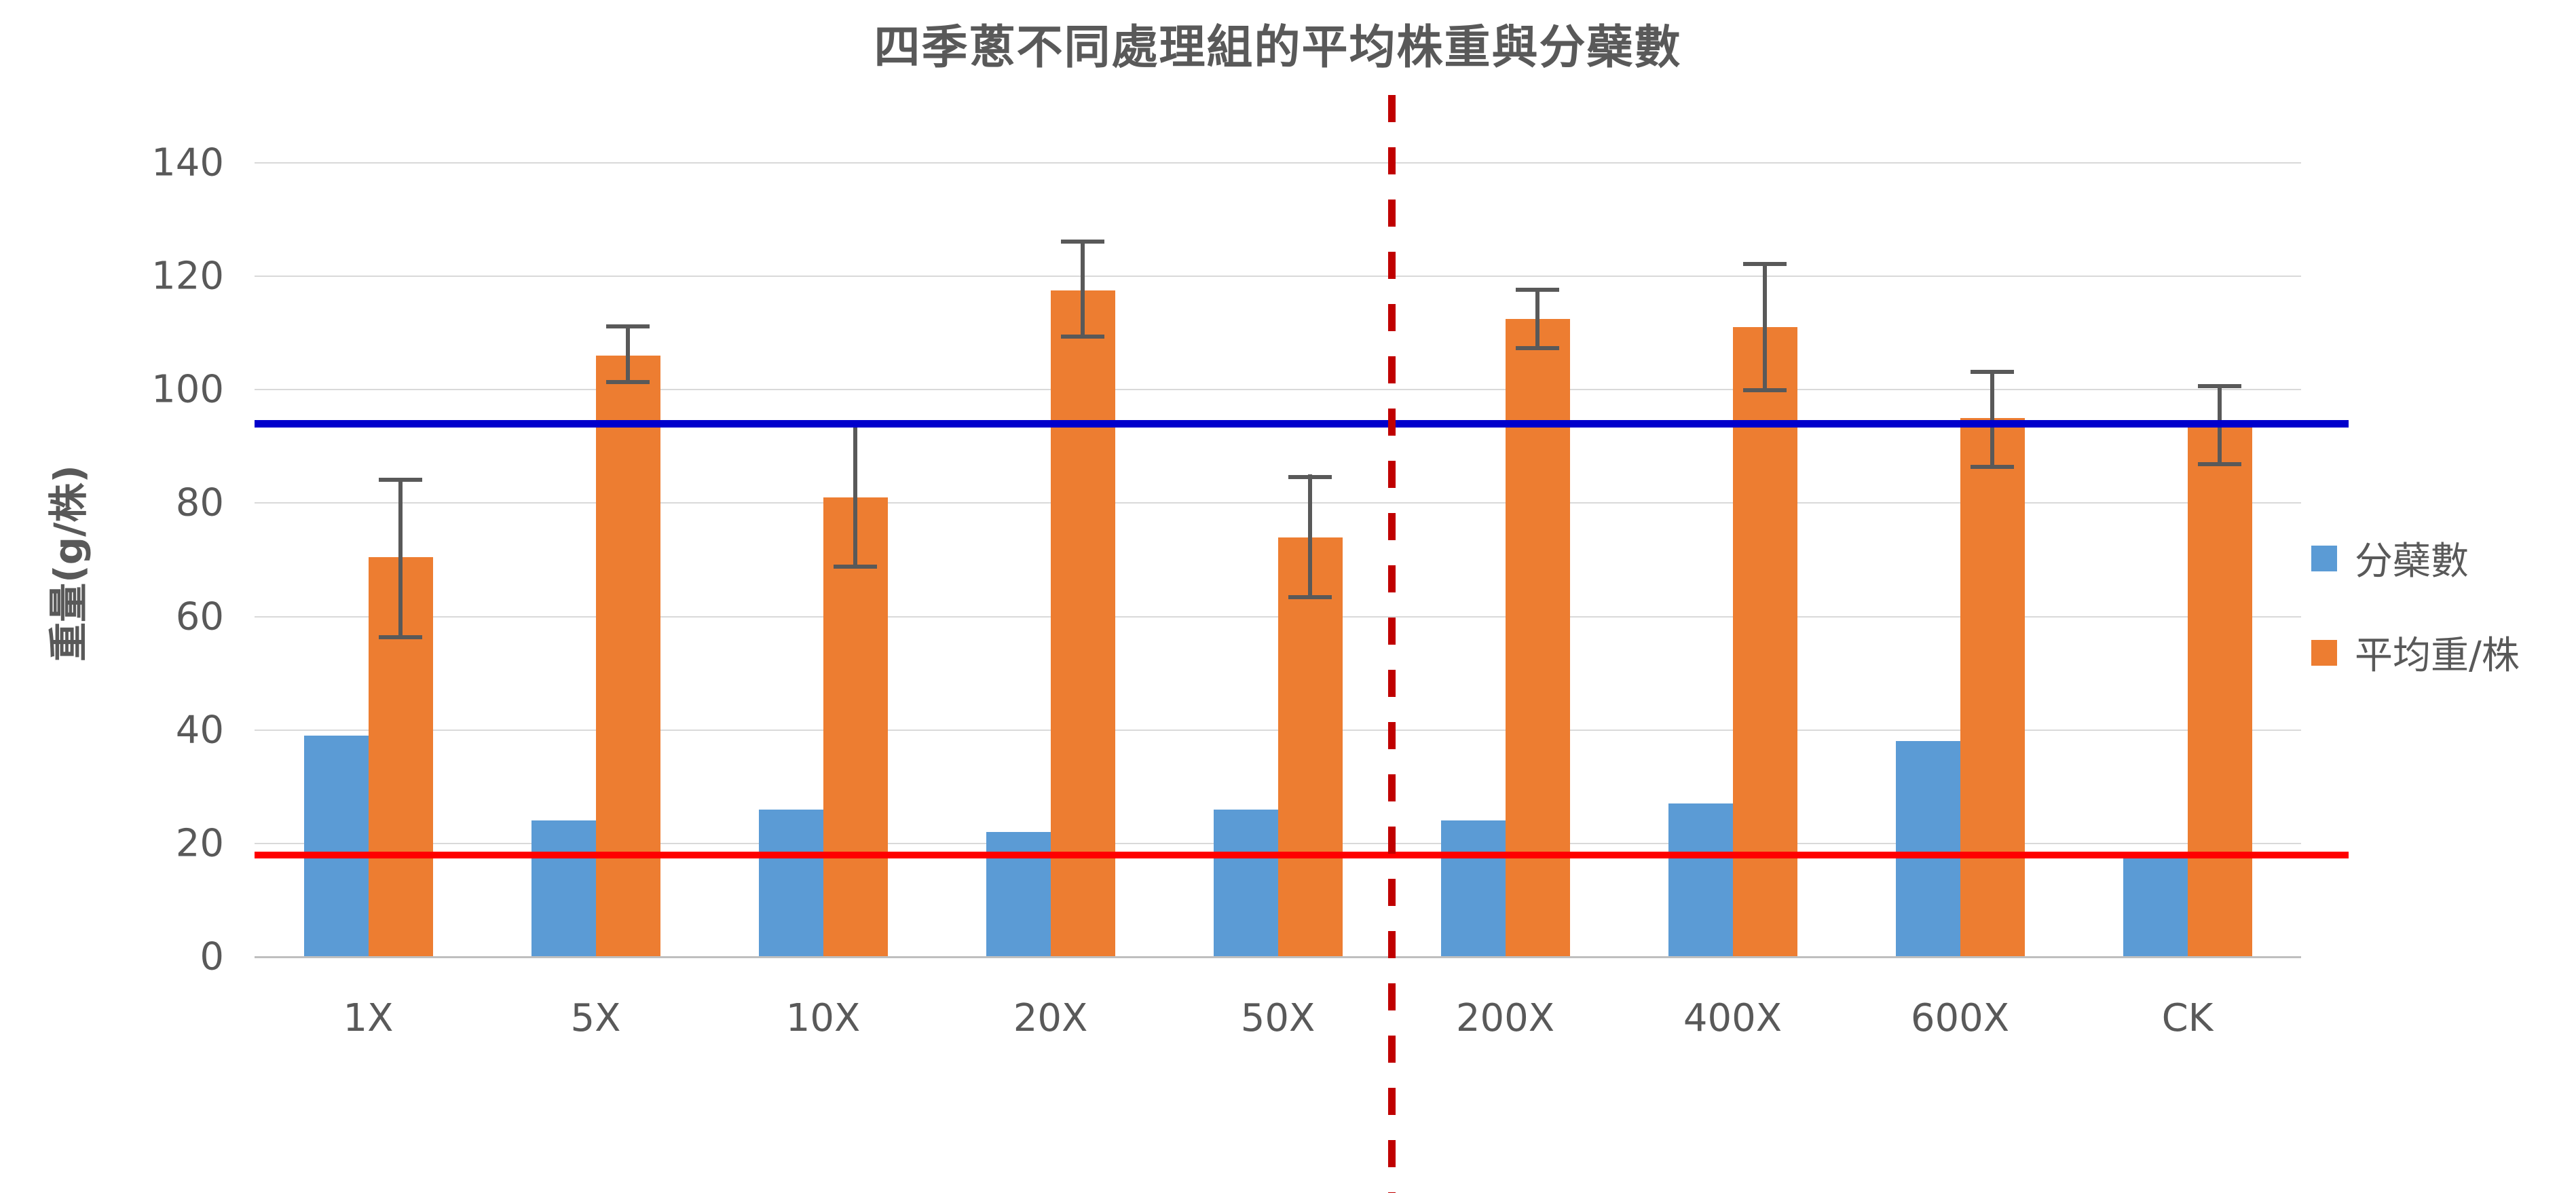 This screenshot has height=1193, width=2576. Describe the element at coordinates (112, 560) in the screenshot. I see `y-axis-ticks: 0 20 40 60 80 100 120 140` at that location.